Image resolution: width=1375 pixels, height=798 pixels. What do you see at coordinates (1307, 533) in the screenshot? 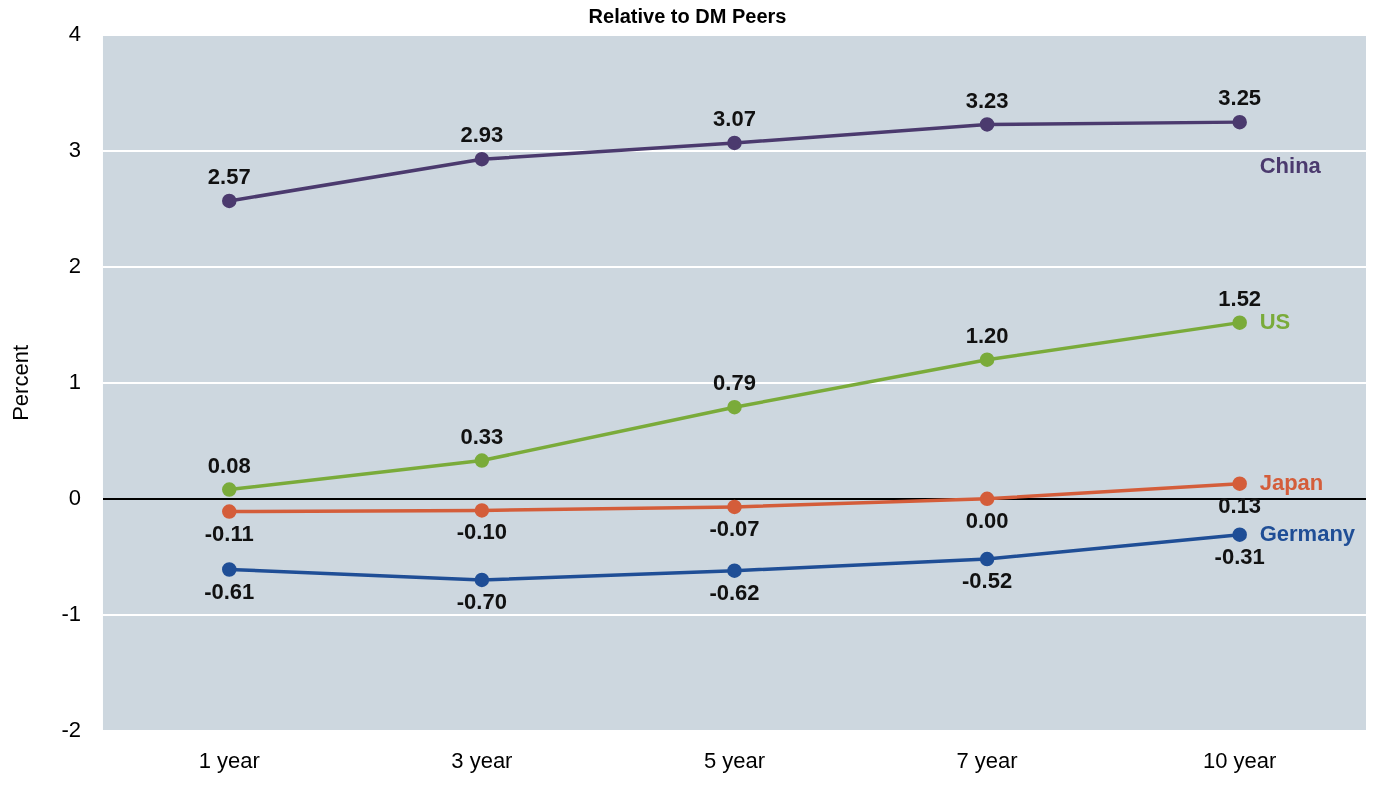
I see `series-label: Germany` at bounding box center [1307, 533].